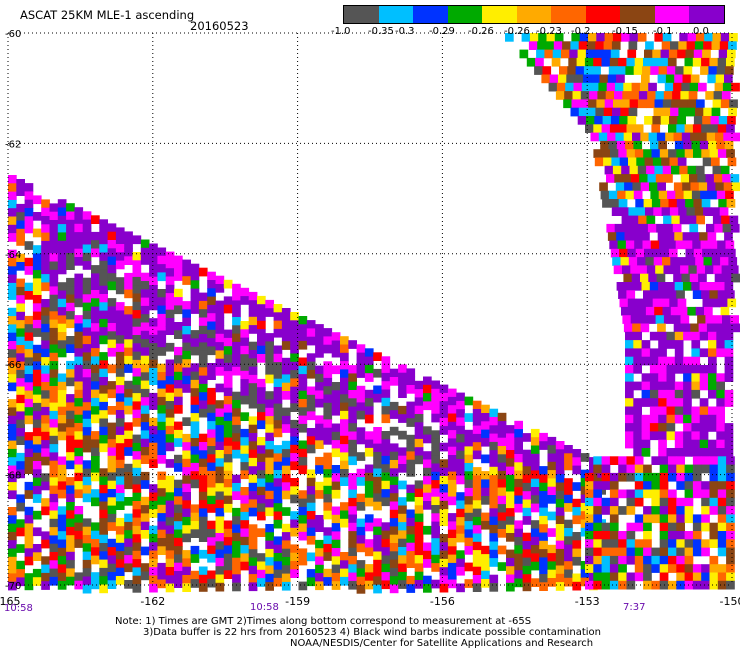 The height and width of the screenshot is (650, 740). I want to click on colorbar-label: -0.2, so click(581, 31).